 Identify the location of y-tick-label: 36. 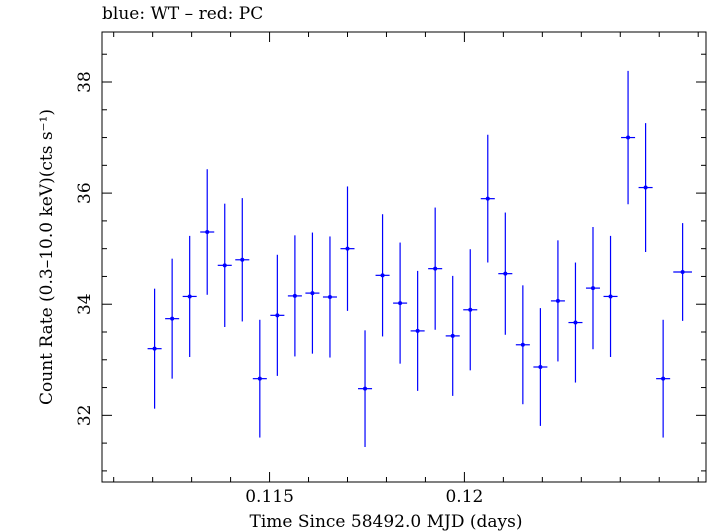
(85, 193).